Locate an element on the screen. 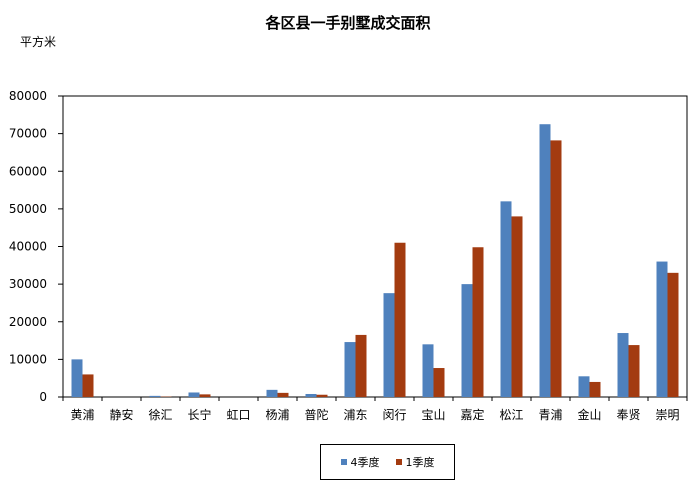 The image size is (696, 493). bar-series-2-崇明 is located at coordinates (673, 334).